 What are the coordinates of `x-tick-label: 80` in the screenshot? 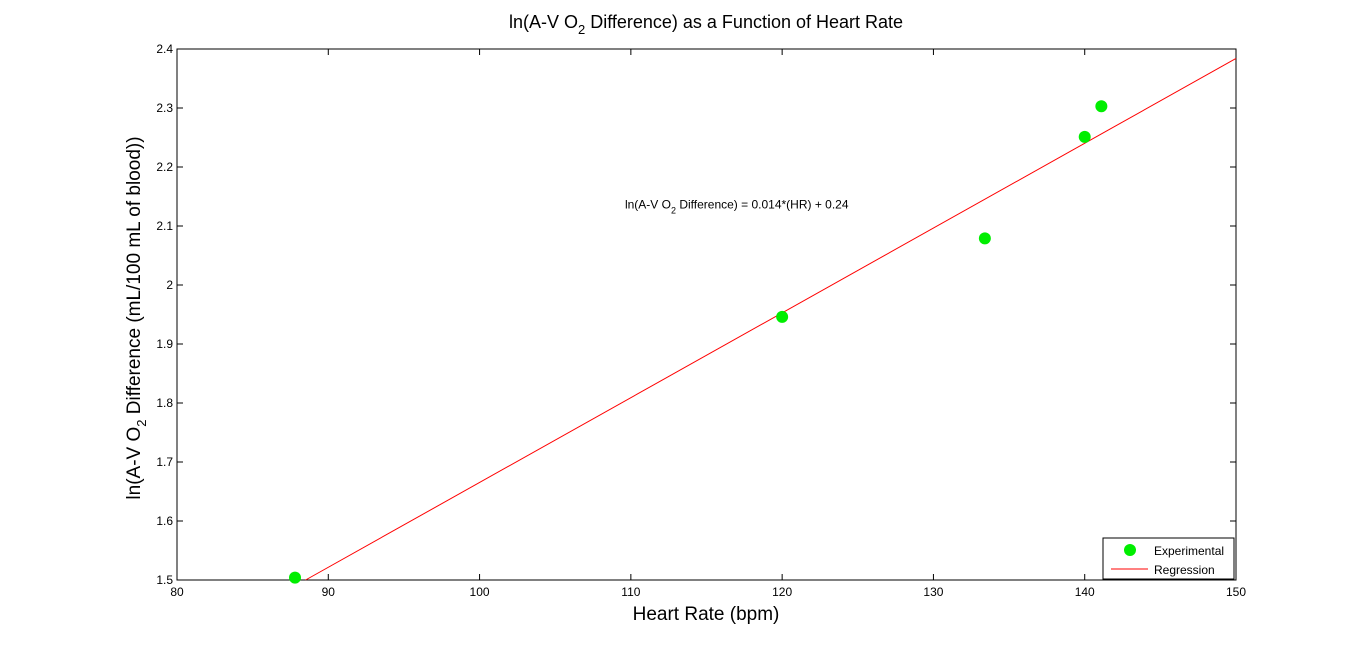 It's located at (177, 592).